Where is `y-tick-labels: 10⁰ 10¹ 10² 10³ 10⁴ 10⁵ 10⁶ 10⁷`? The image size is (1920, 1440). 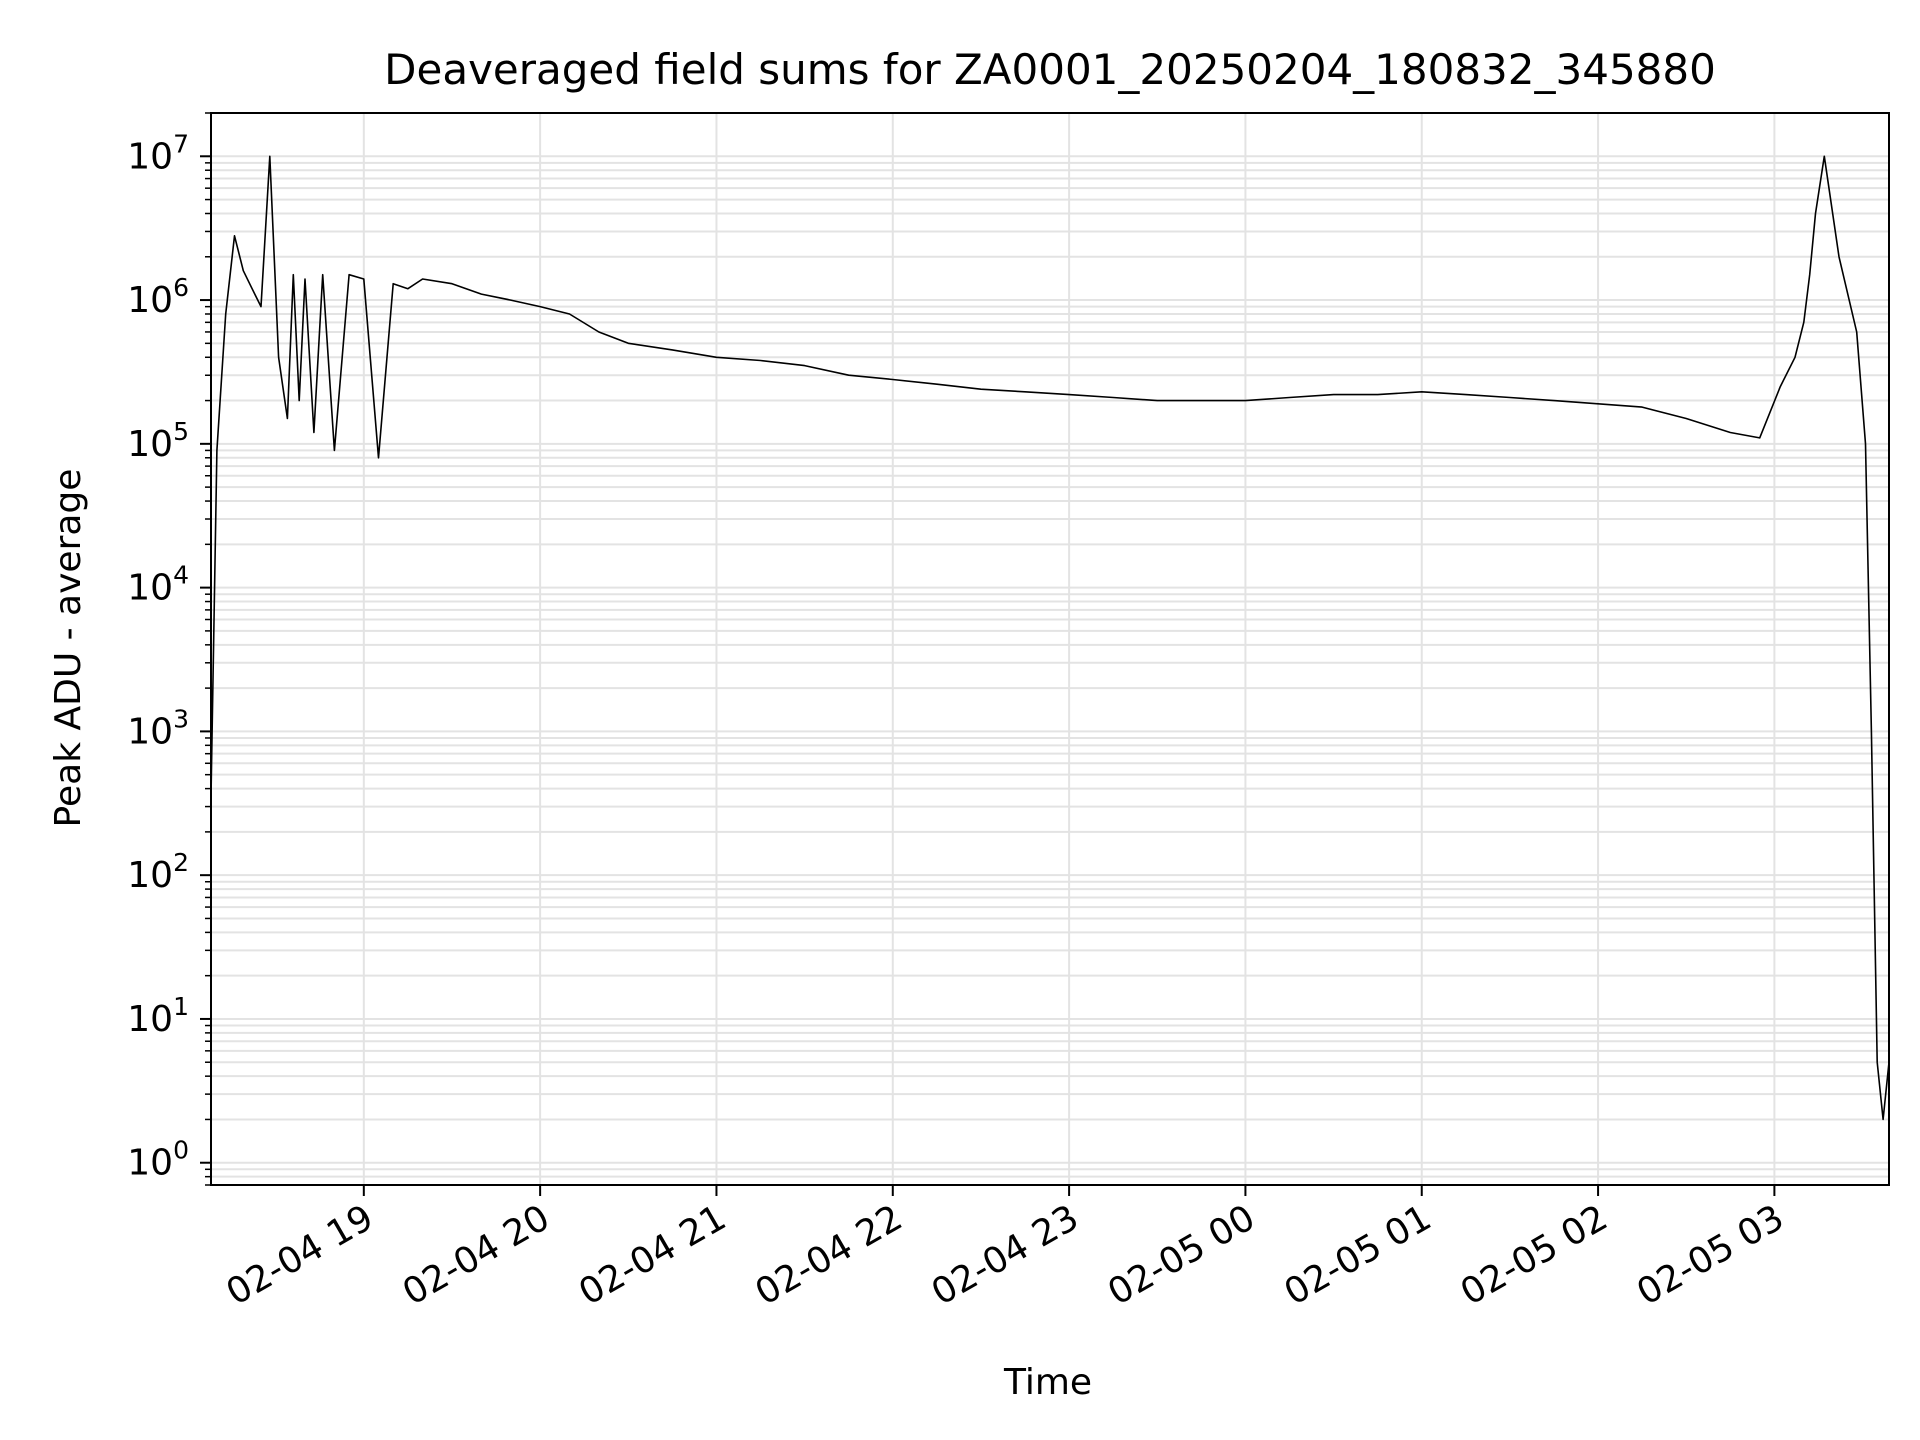
y-tick-labels: 10⁰ 10¹ 10² 10³ 10⁴ 10⁵ 10⁶ 10⁷ is located at coordinates (158, 656).